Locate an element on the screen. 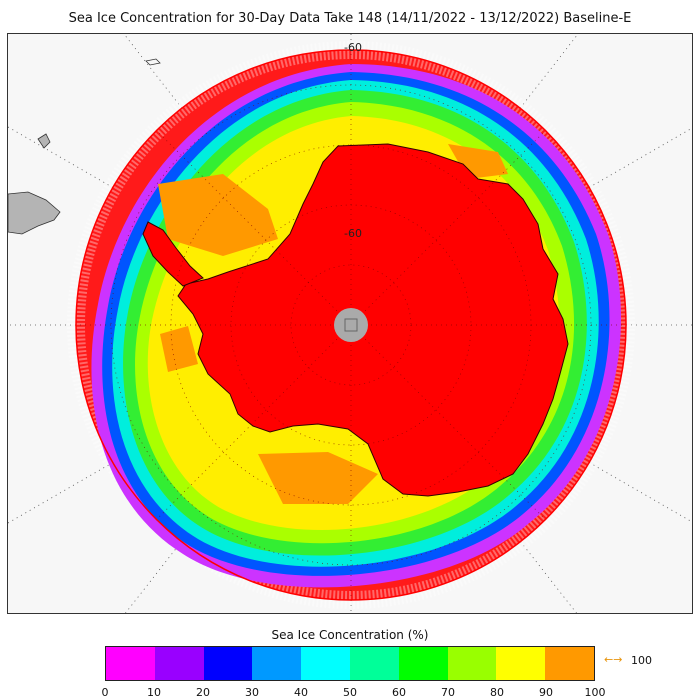 The height and width of the screenshot is (700, 700). colorbar-tick: 10 is located at coordinates (154, 692).